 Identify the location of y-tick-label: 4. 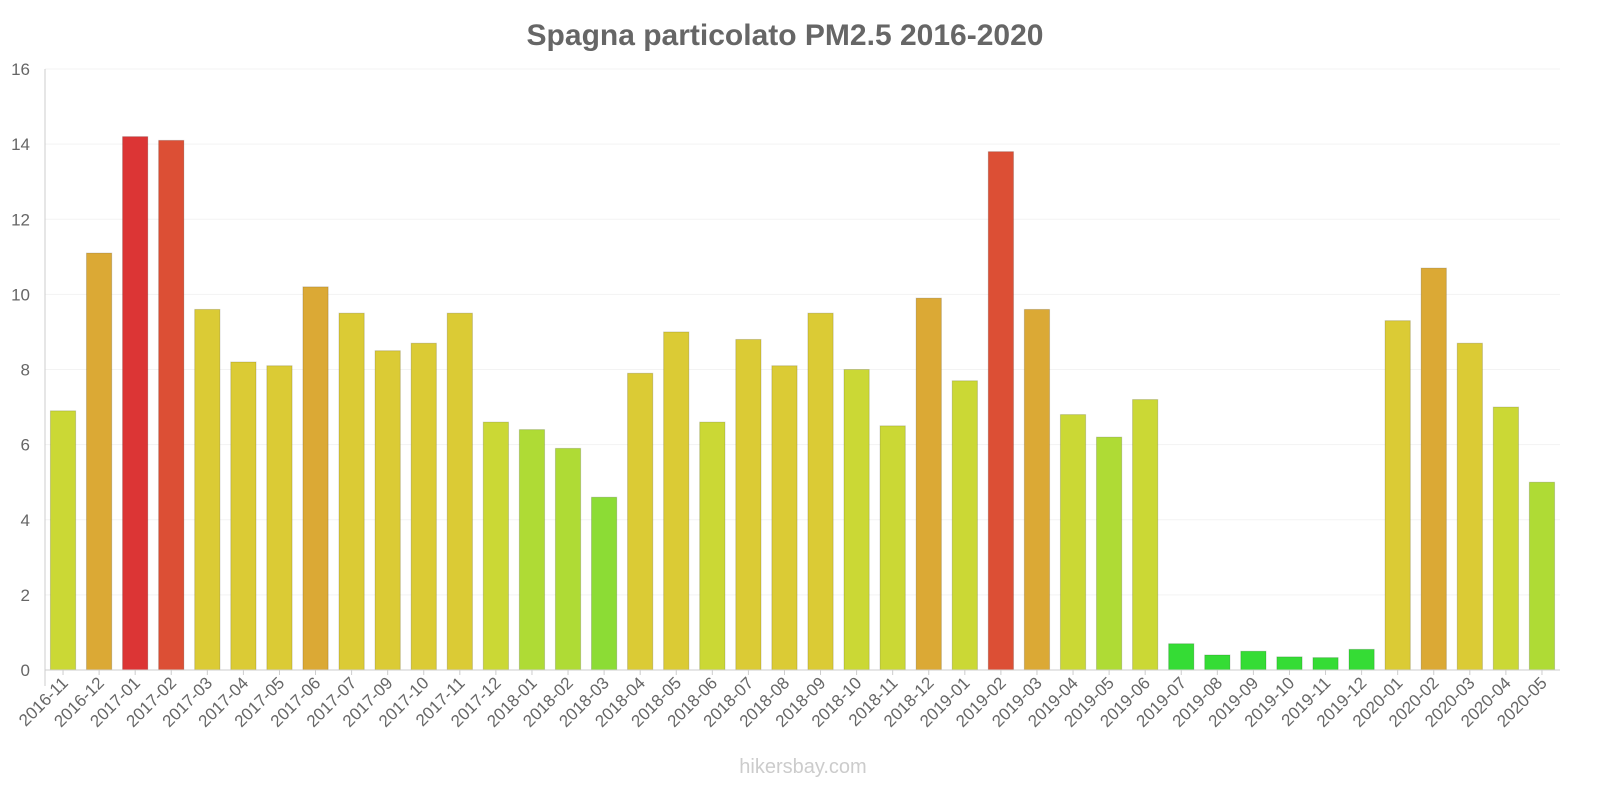
(25, 520).